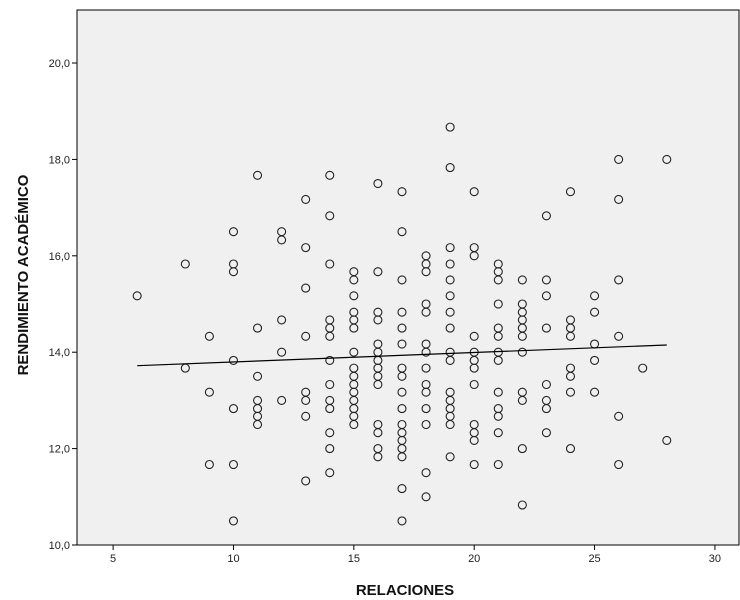 The width and height of the screenshot is (740, 600). Describe the element at coordinates (59, 546) in the screenshot. I see `y-tick-label: 10,0` at that location.